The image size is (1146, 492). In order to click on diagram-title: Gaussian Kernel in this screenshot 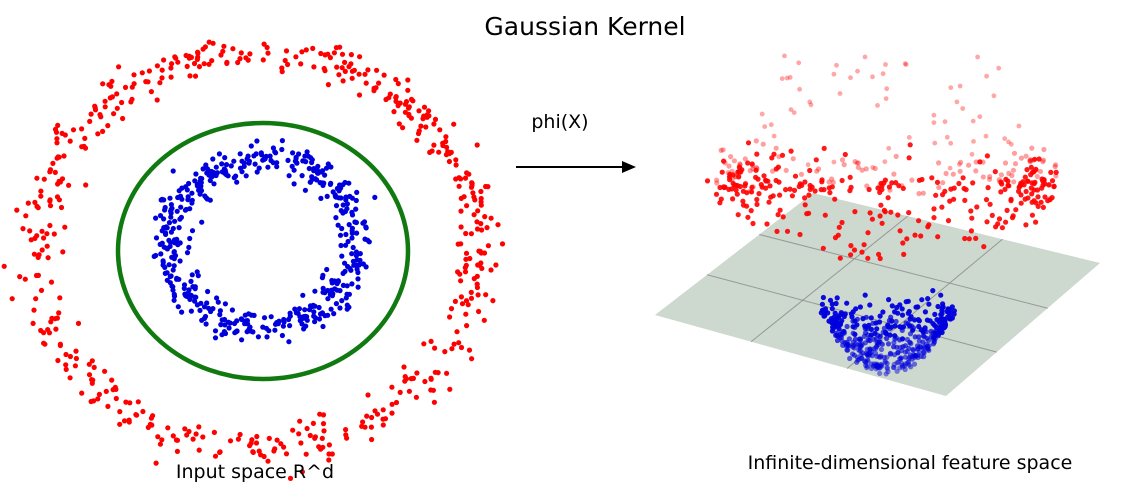, I will do `click(584, 26)`.